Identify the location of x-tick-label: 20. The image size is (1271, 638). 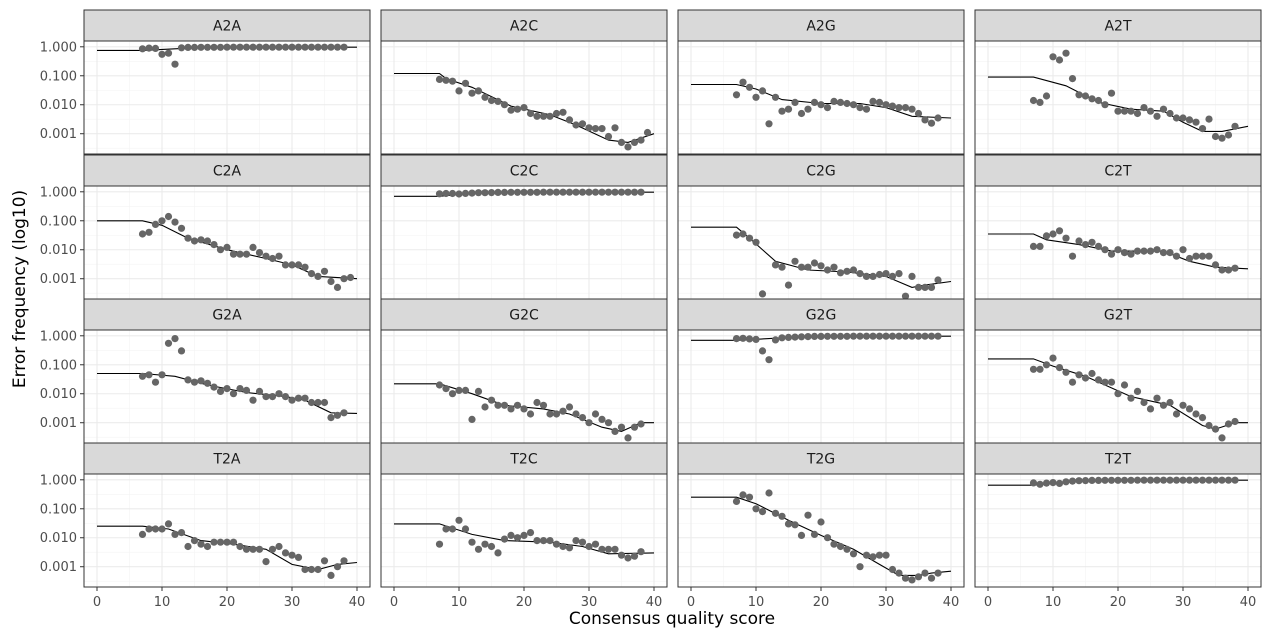
(1118, 602).